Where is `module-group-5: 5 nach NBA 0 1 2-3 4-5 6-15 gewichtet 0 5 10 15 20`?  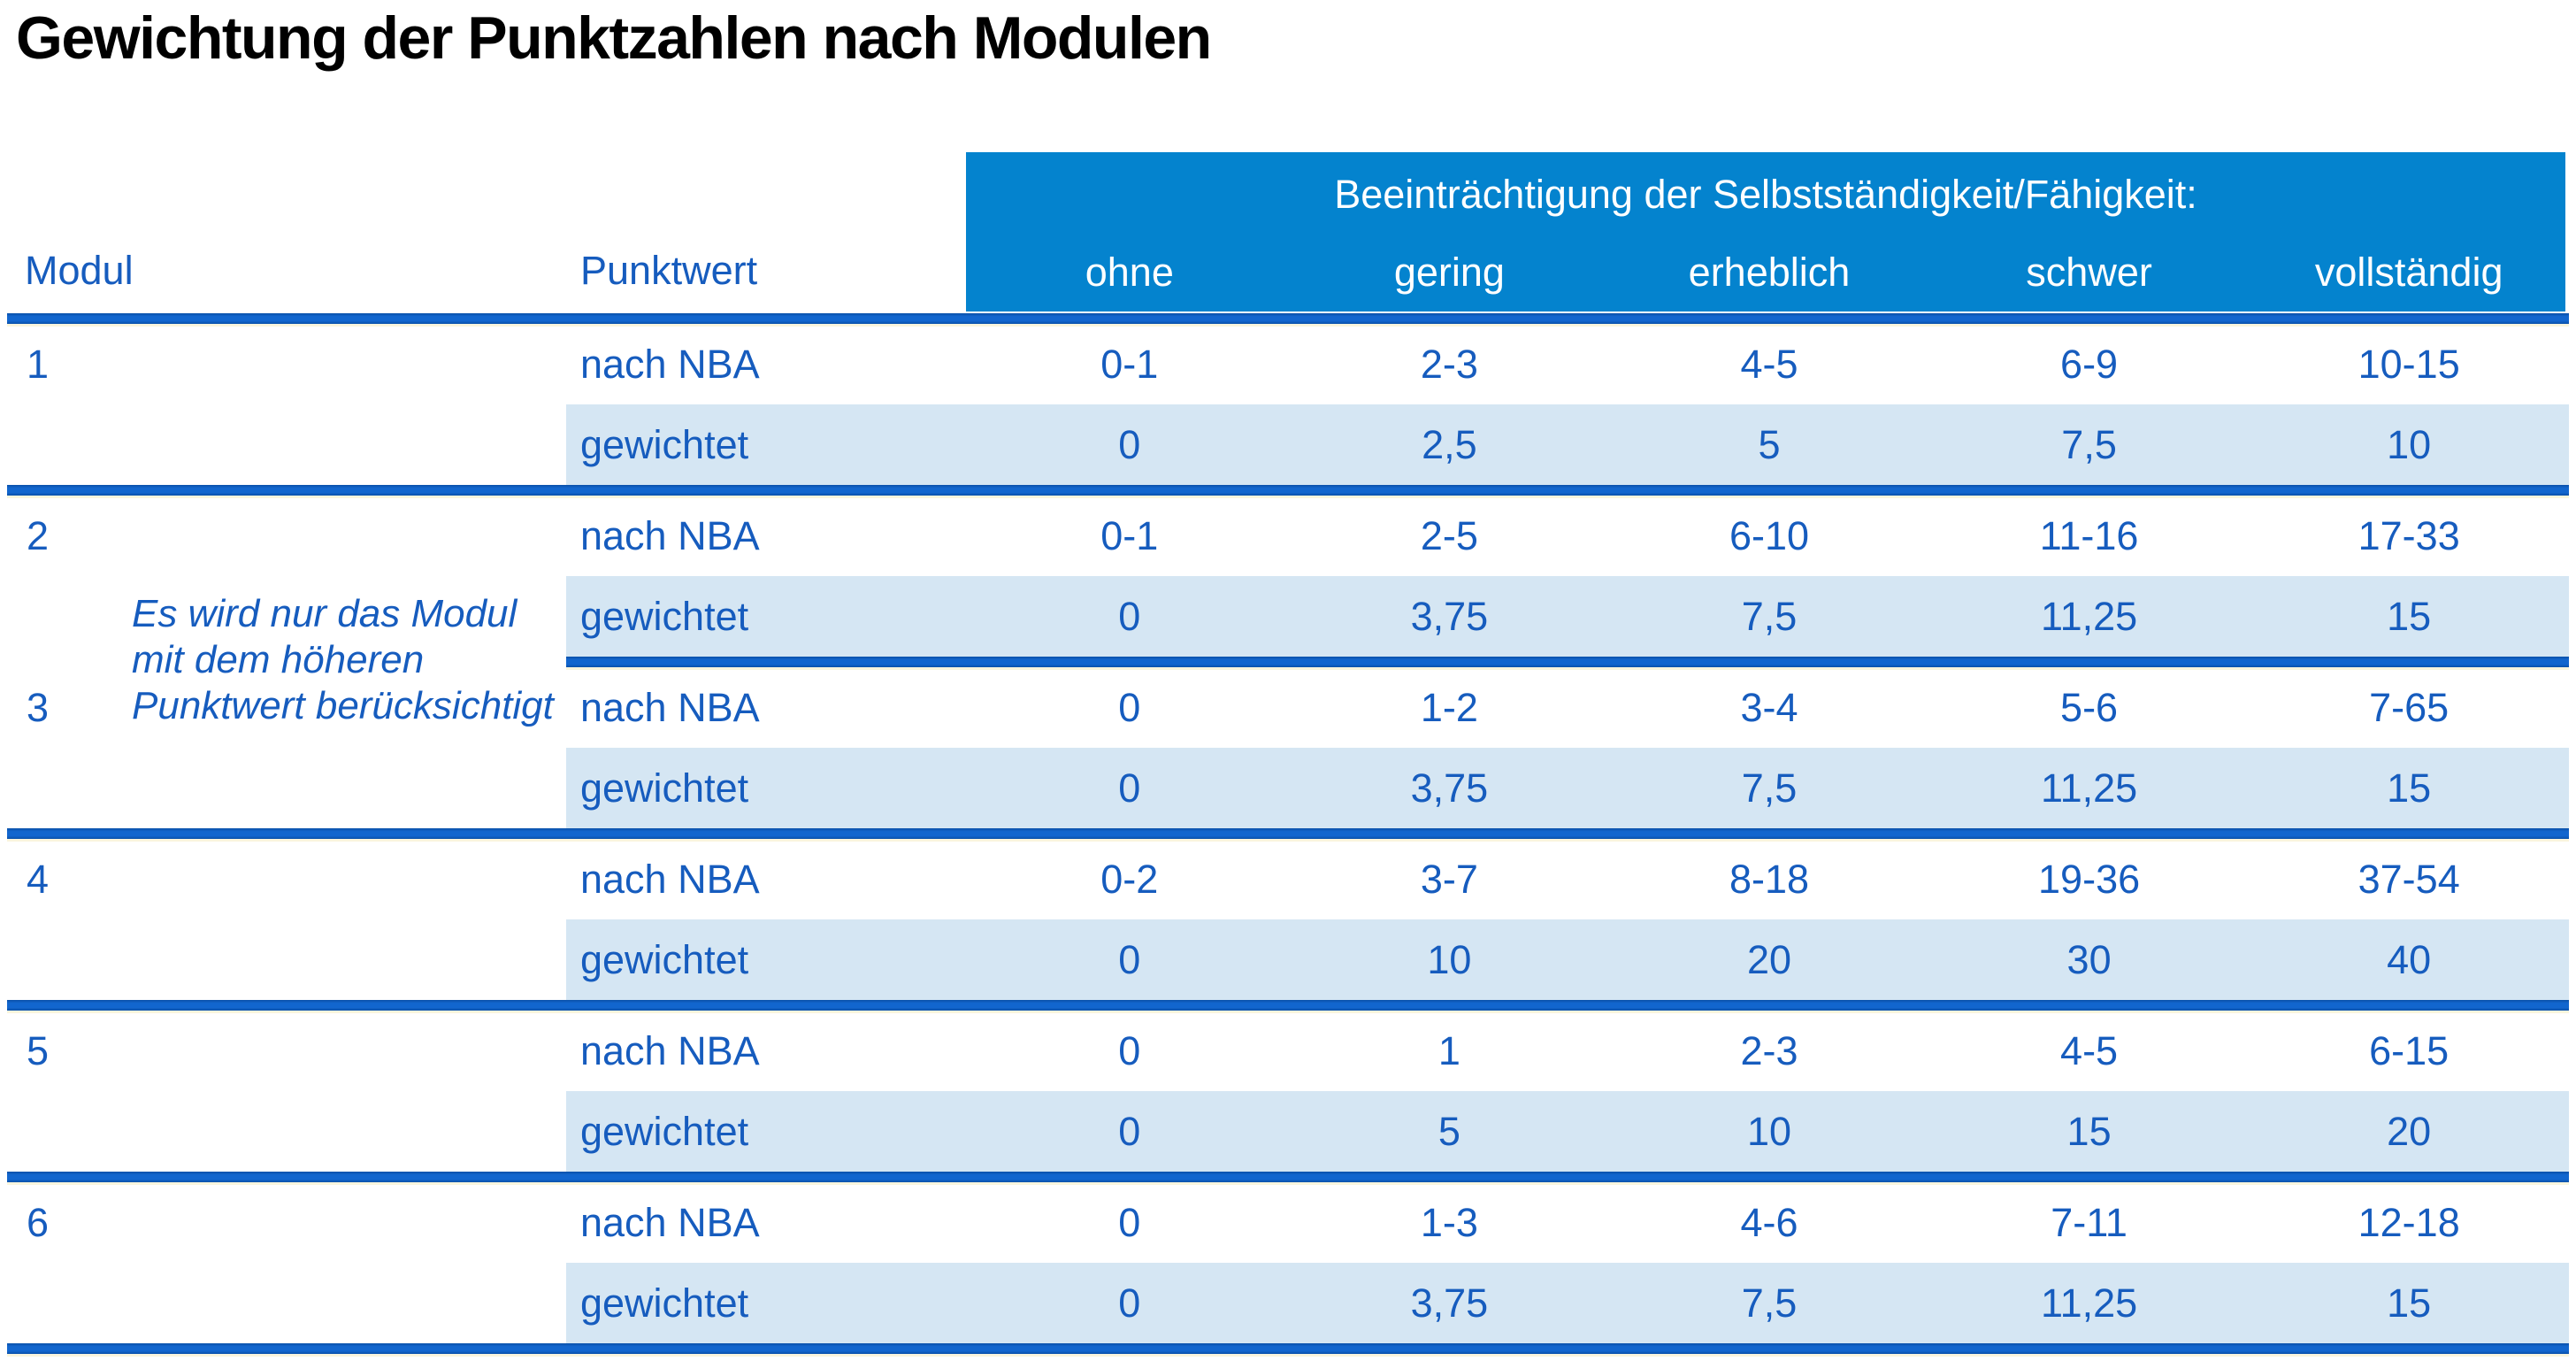 module-group-5: 5 nach NBA 0 1 2-3 4-5 6-15 gewichtet 0 5 10 15 20 is located at coordinates (1288, 1091).